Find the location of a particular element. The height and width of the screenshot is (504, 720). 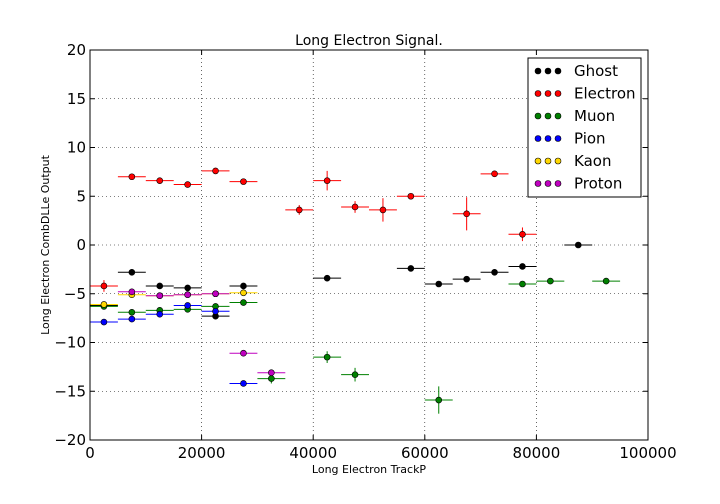

legend-label: Muon is located at coordinates (594, 116).